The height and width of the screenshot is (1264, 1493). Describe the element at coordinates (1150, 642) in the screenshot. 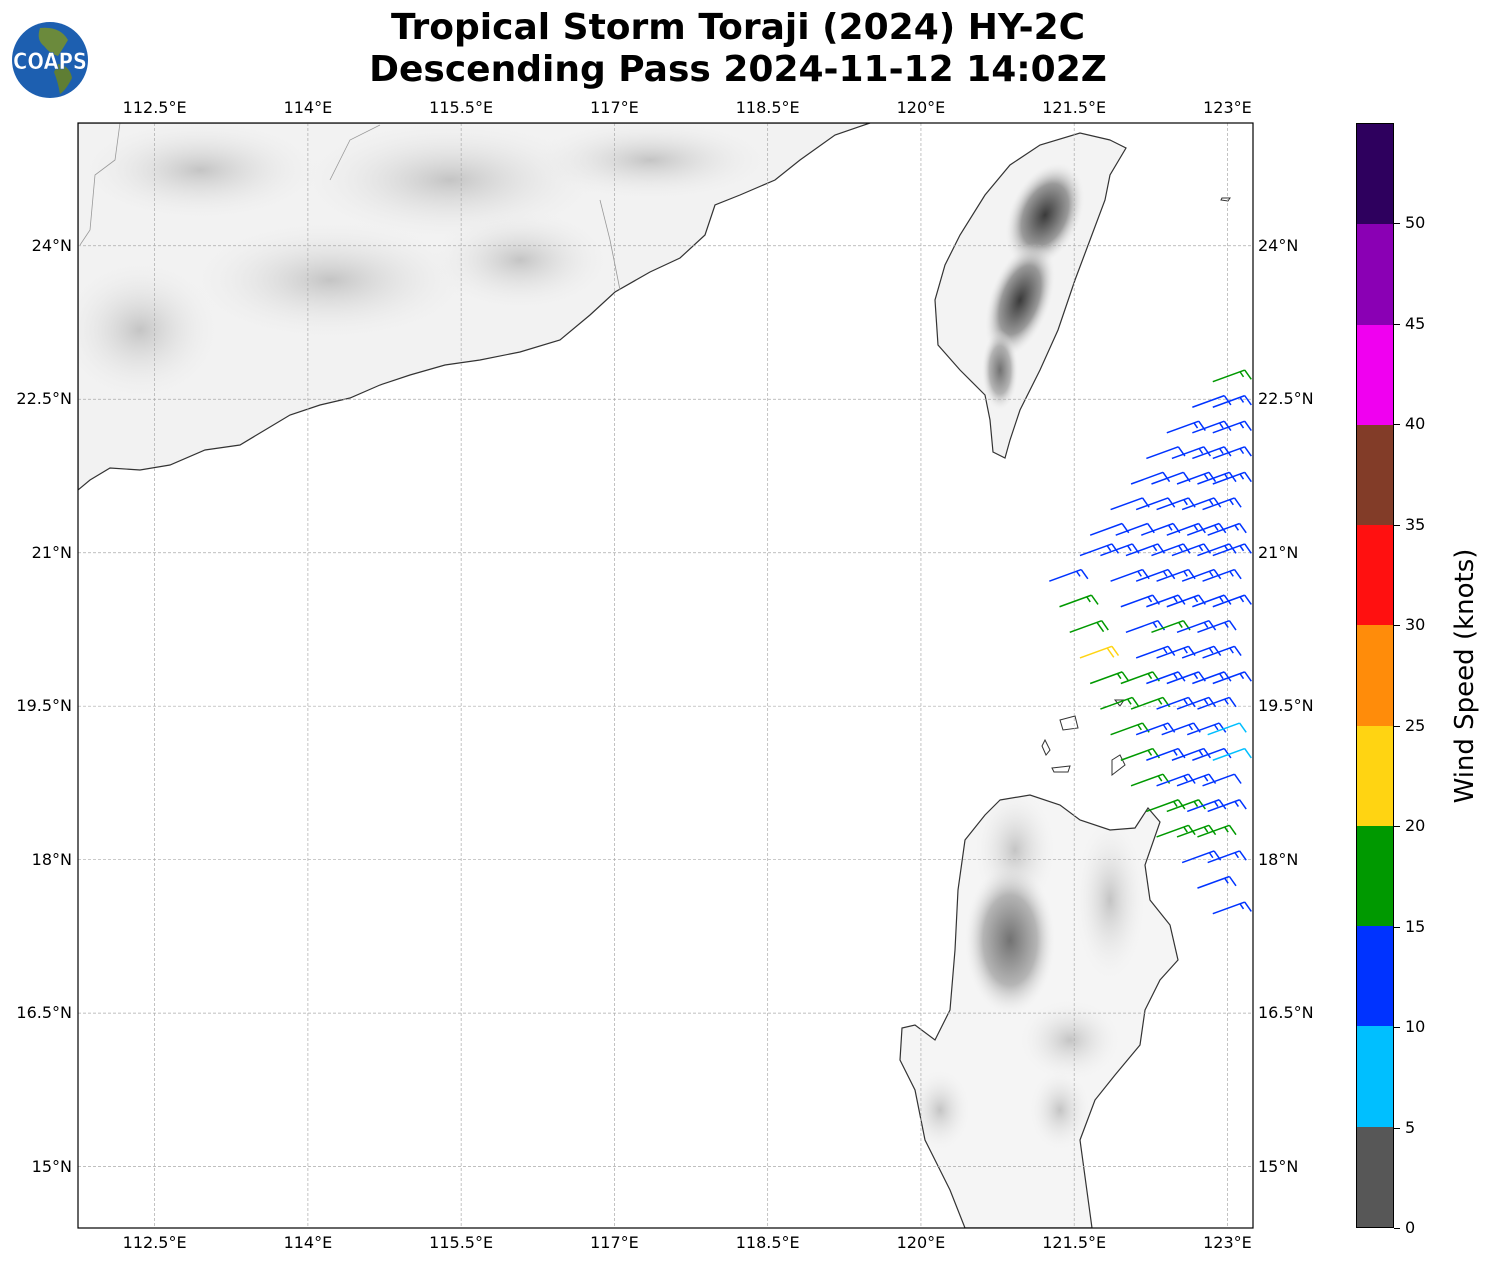

I see `wind-barbs` at that location.